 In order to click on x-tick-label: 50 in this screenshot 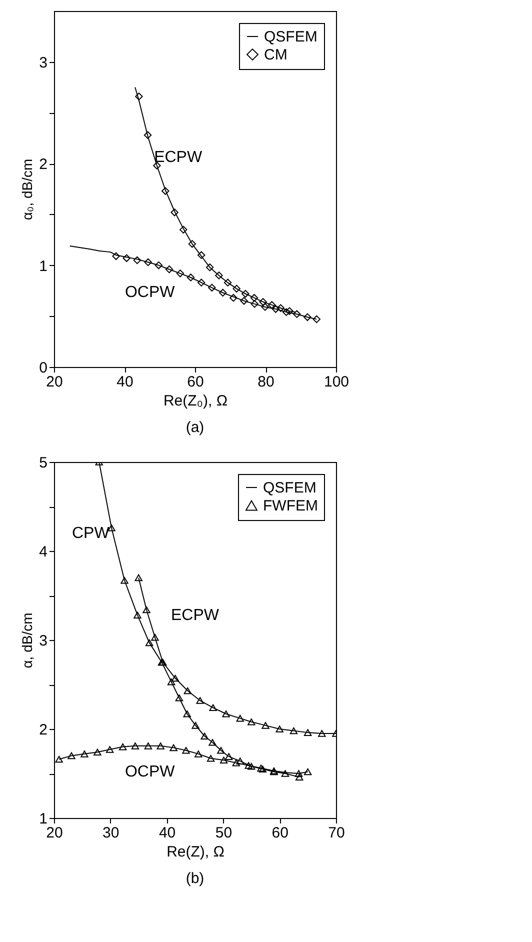, I will do `click(223, 833)`.